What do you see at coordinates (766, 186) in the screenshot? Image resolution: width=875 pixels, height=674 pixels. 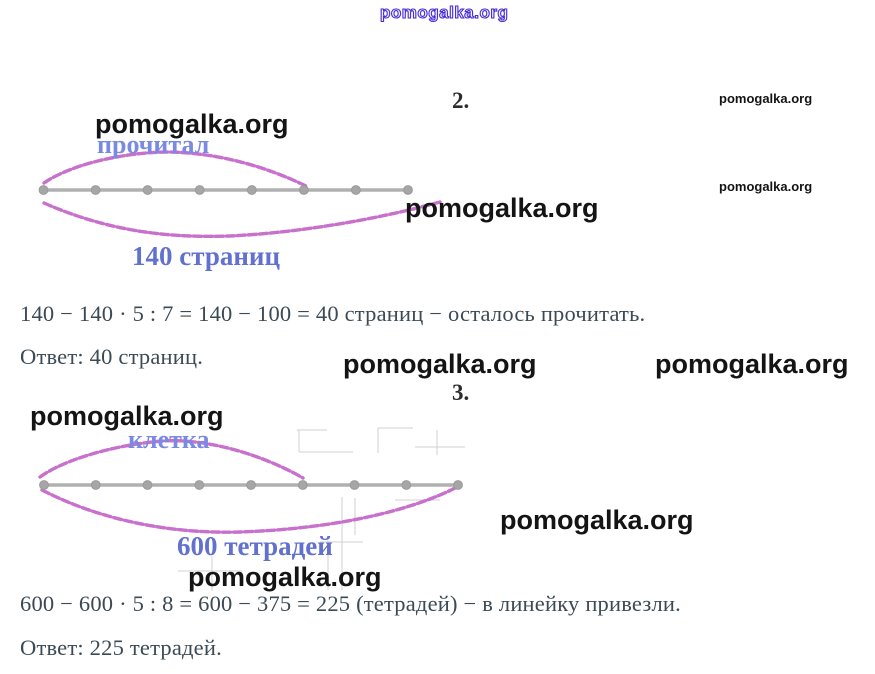 I see `site-watermark-small-2: pomogalka.org` at bounding box center [766, 186].